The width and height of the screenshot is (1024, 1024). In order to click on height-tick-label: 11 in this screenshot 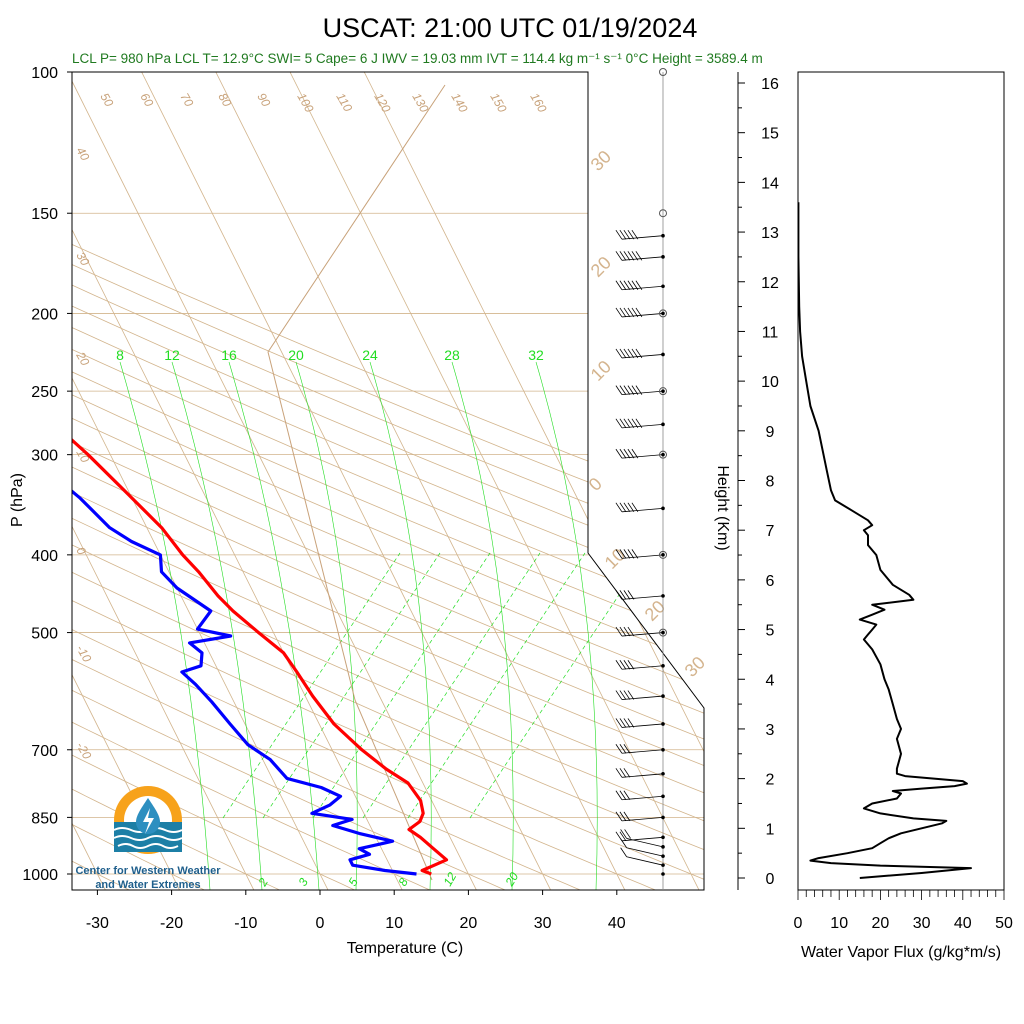, I will do `click(770, 332)`.